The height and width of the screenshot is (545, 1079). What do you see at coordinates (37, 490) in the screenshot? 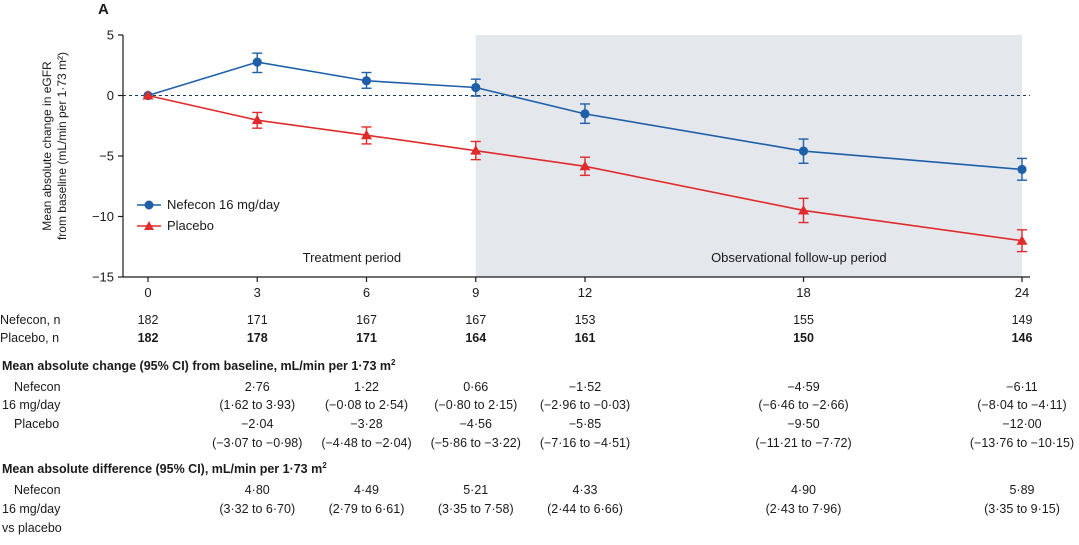
I see `diff-label1: Nefecon` at bounding box center [37, 490].